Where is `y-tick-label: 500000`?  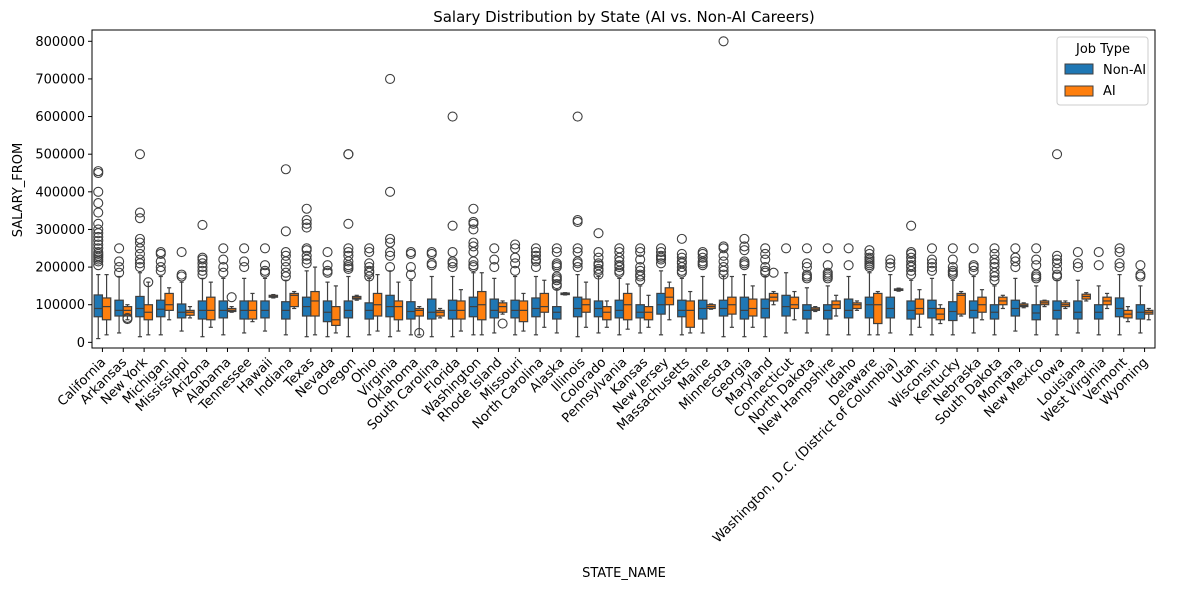 y-tick-label: 500000 is located at coordinates (60, 155).